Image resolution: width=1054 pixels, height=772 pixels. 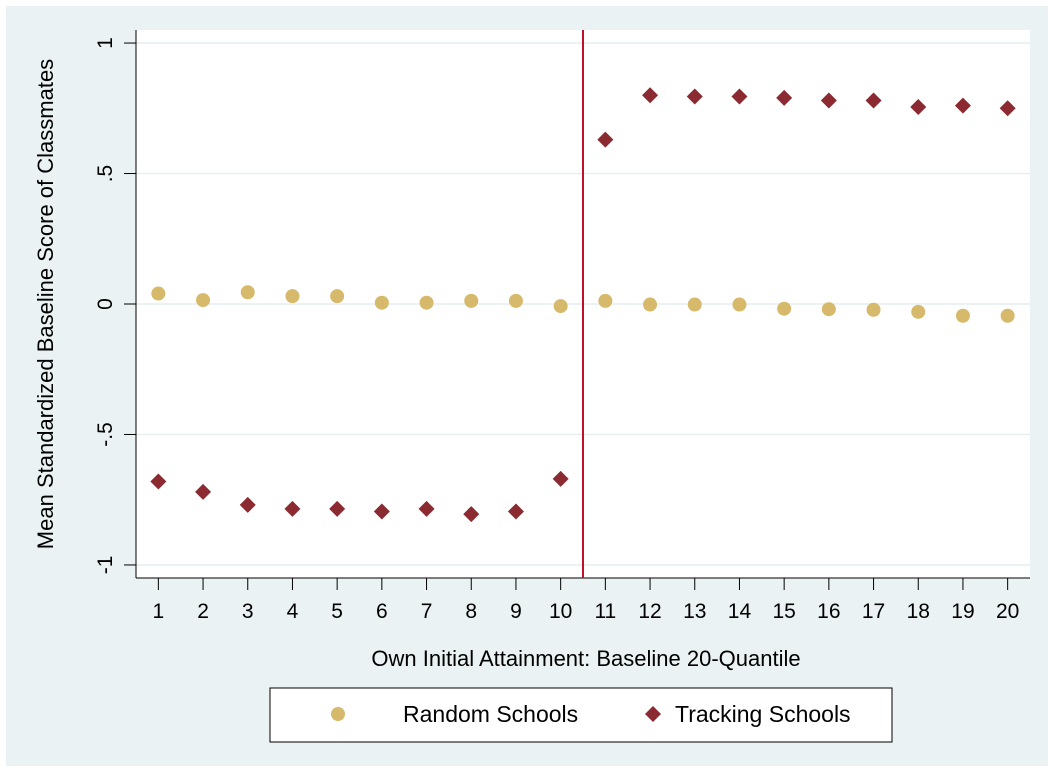 I want to click on legend-label-tracking-schools: Tracking Schools, so click(x=763, y=714).